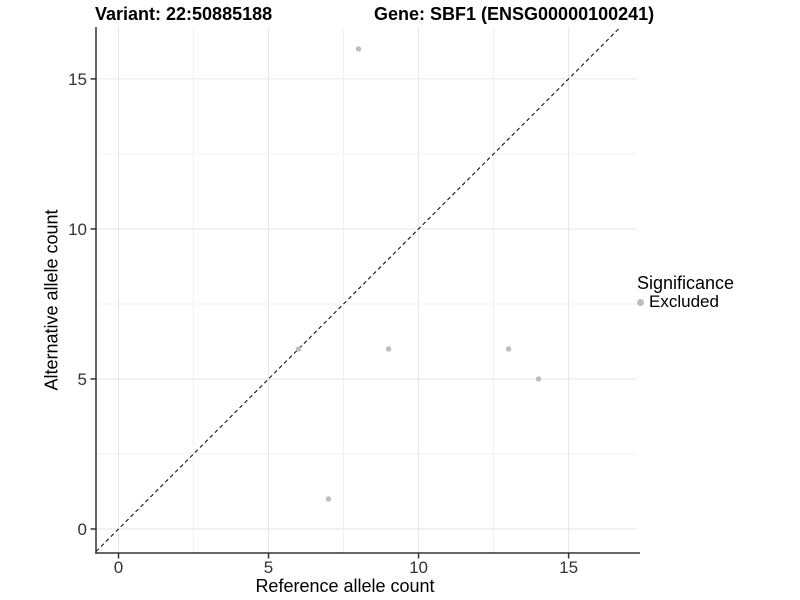 This screenshot has height=600, width=800. Describe the element at coordinates (568, 567) in the screenshot. I see `x-tick-label: 15` at that location.